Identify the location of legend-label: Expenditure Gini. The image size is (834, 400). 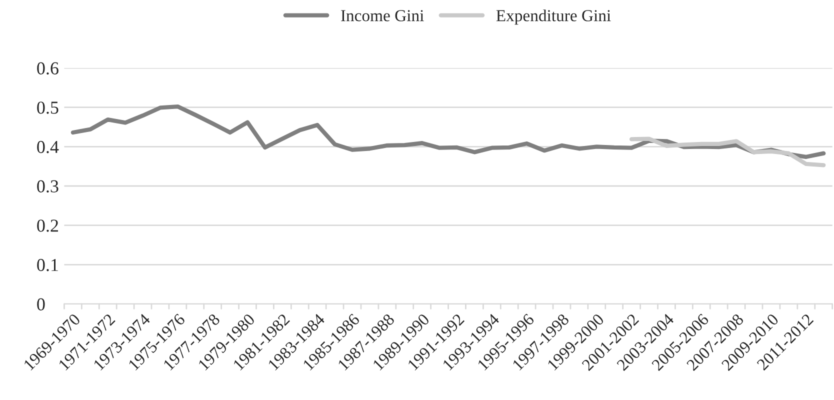
(553, 17).